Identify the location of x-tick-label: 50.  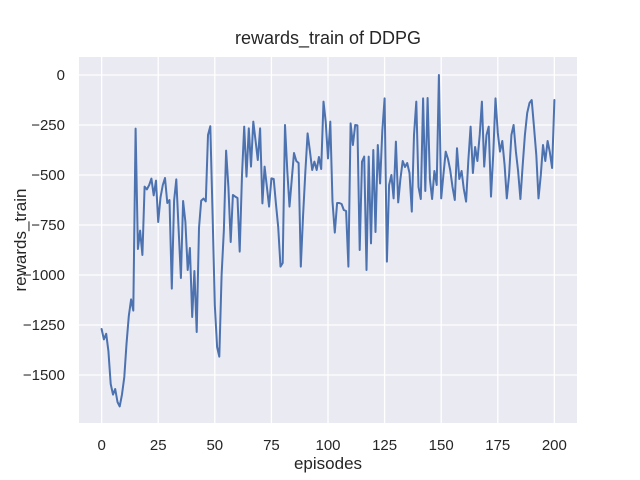
(214, 445).